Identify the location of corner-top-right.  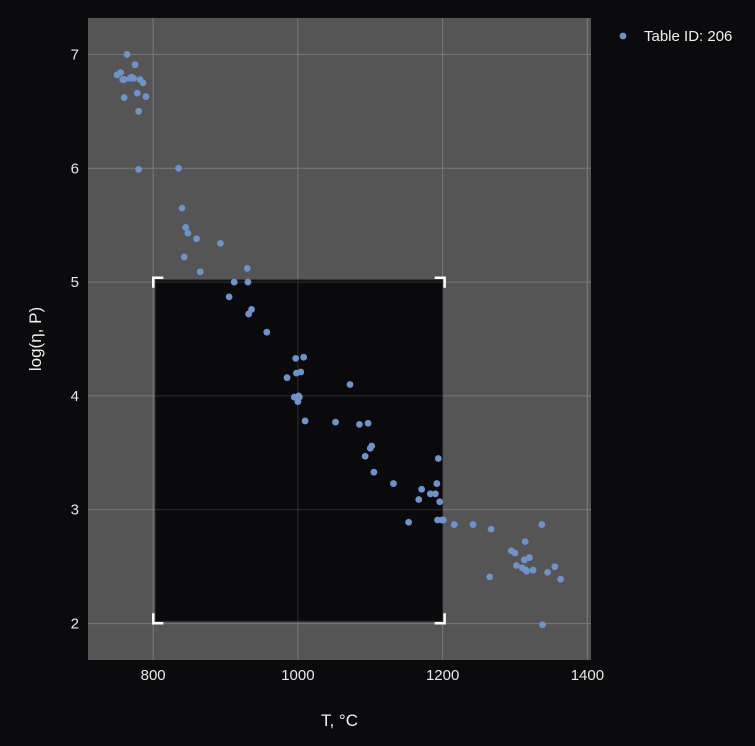
(440, 282).